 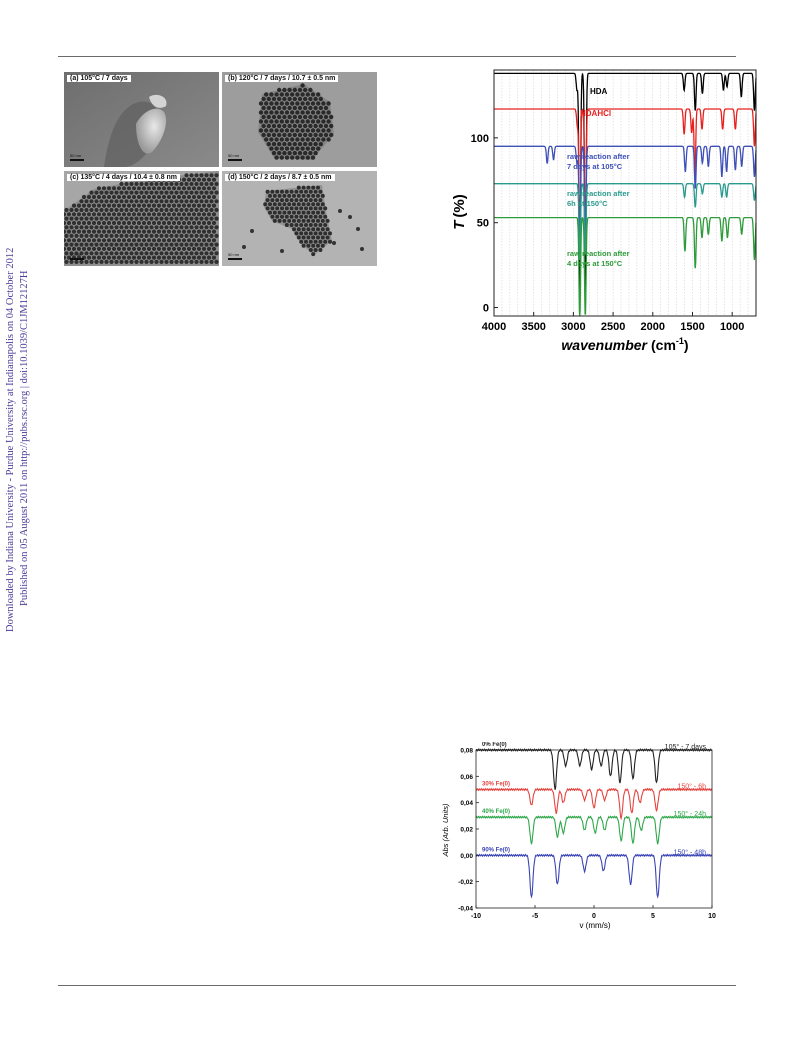 I want to click on legend-label-hda: HDA, so click(x=599, y=91).